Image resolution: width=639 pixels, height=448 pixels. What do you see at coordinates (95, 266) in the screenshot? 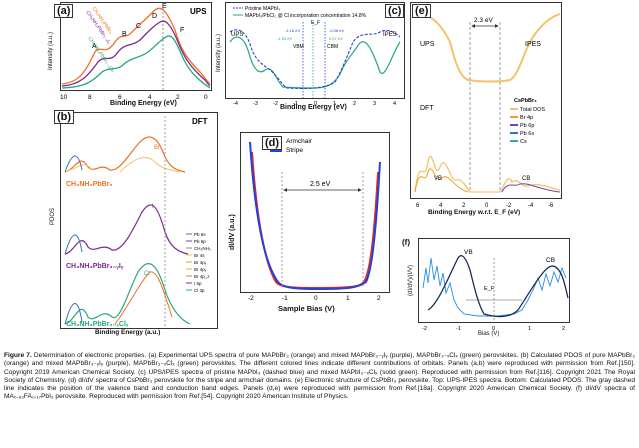
I see `series-label-i: CH₃NH₃PbBr₃₋ᵧIᵧ` at bounding box center [95, 266].